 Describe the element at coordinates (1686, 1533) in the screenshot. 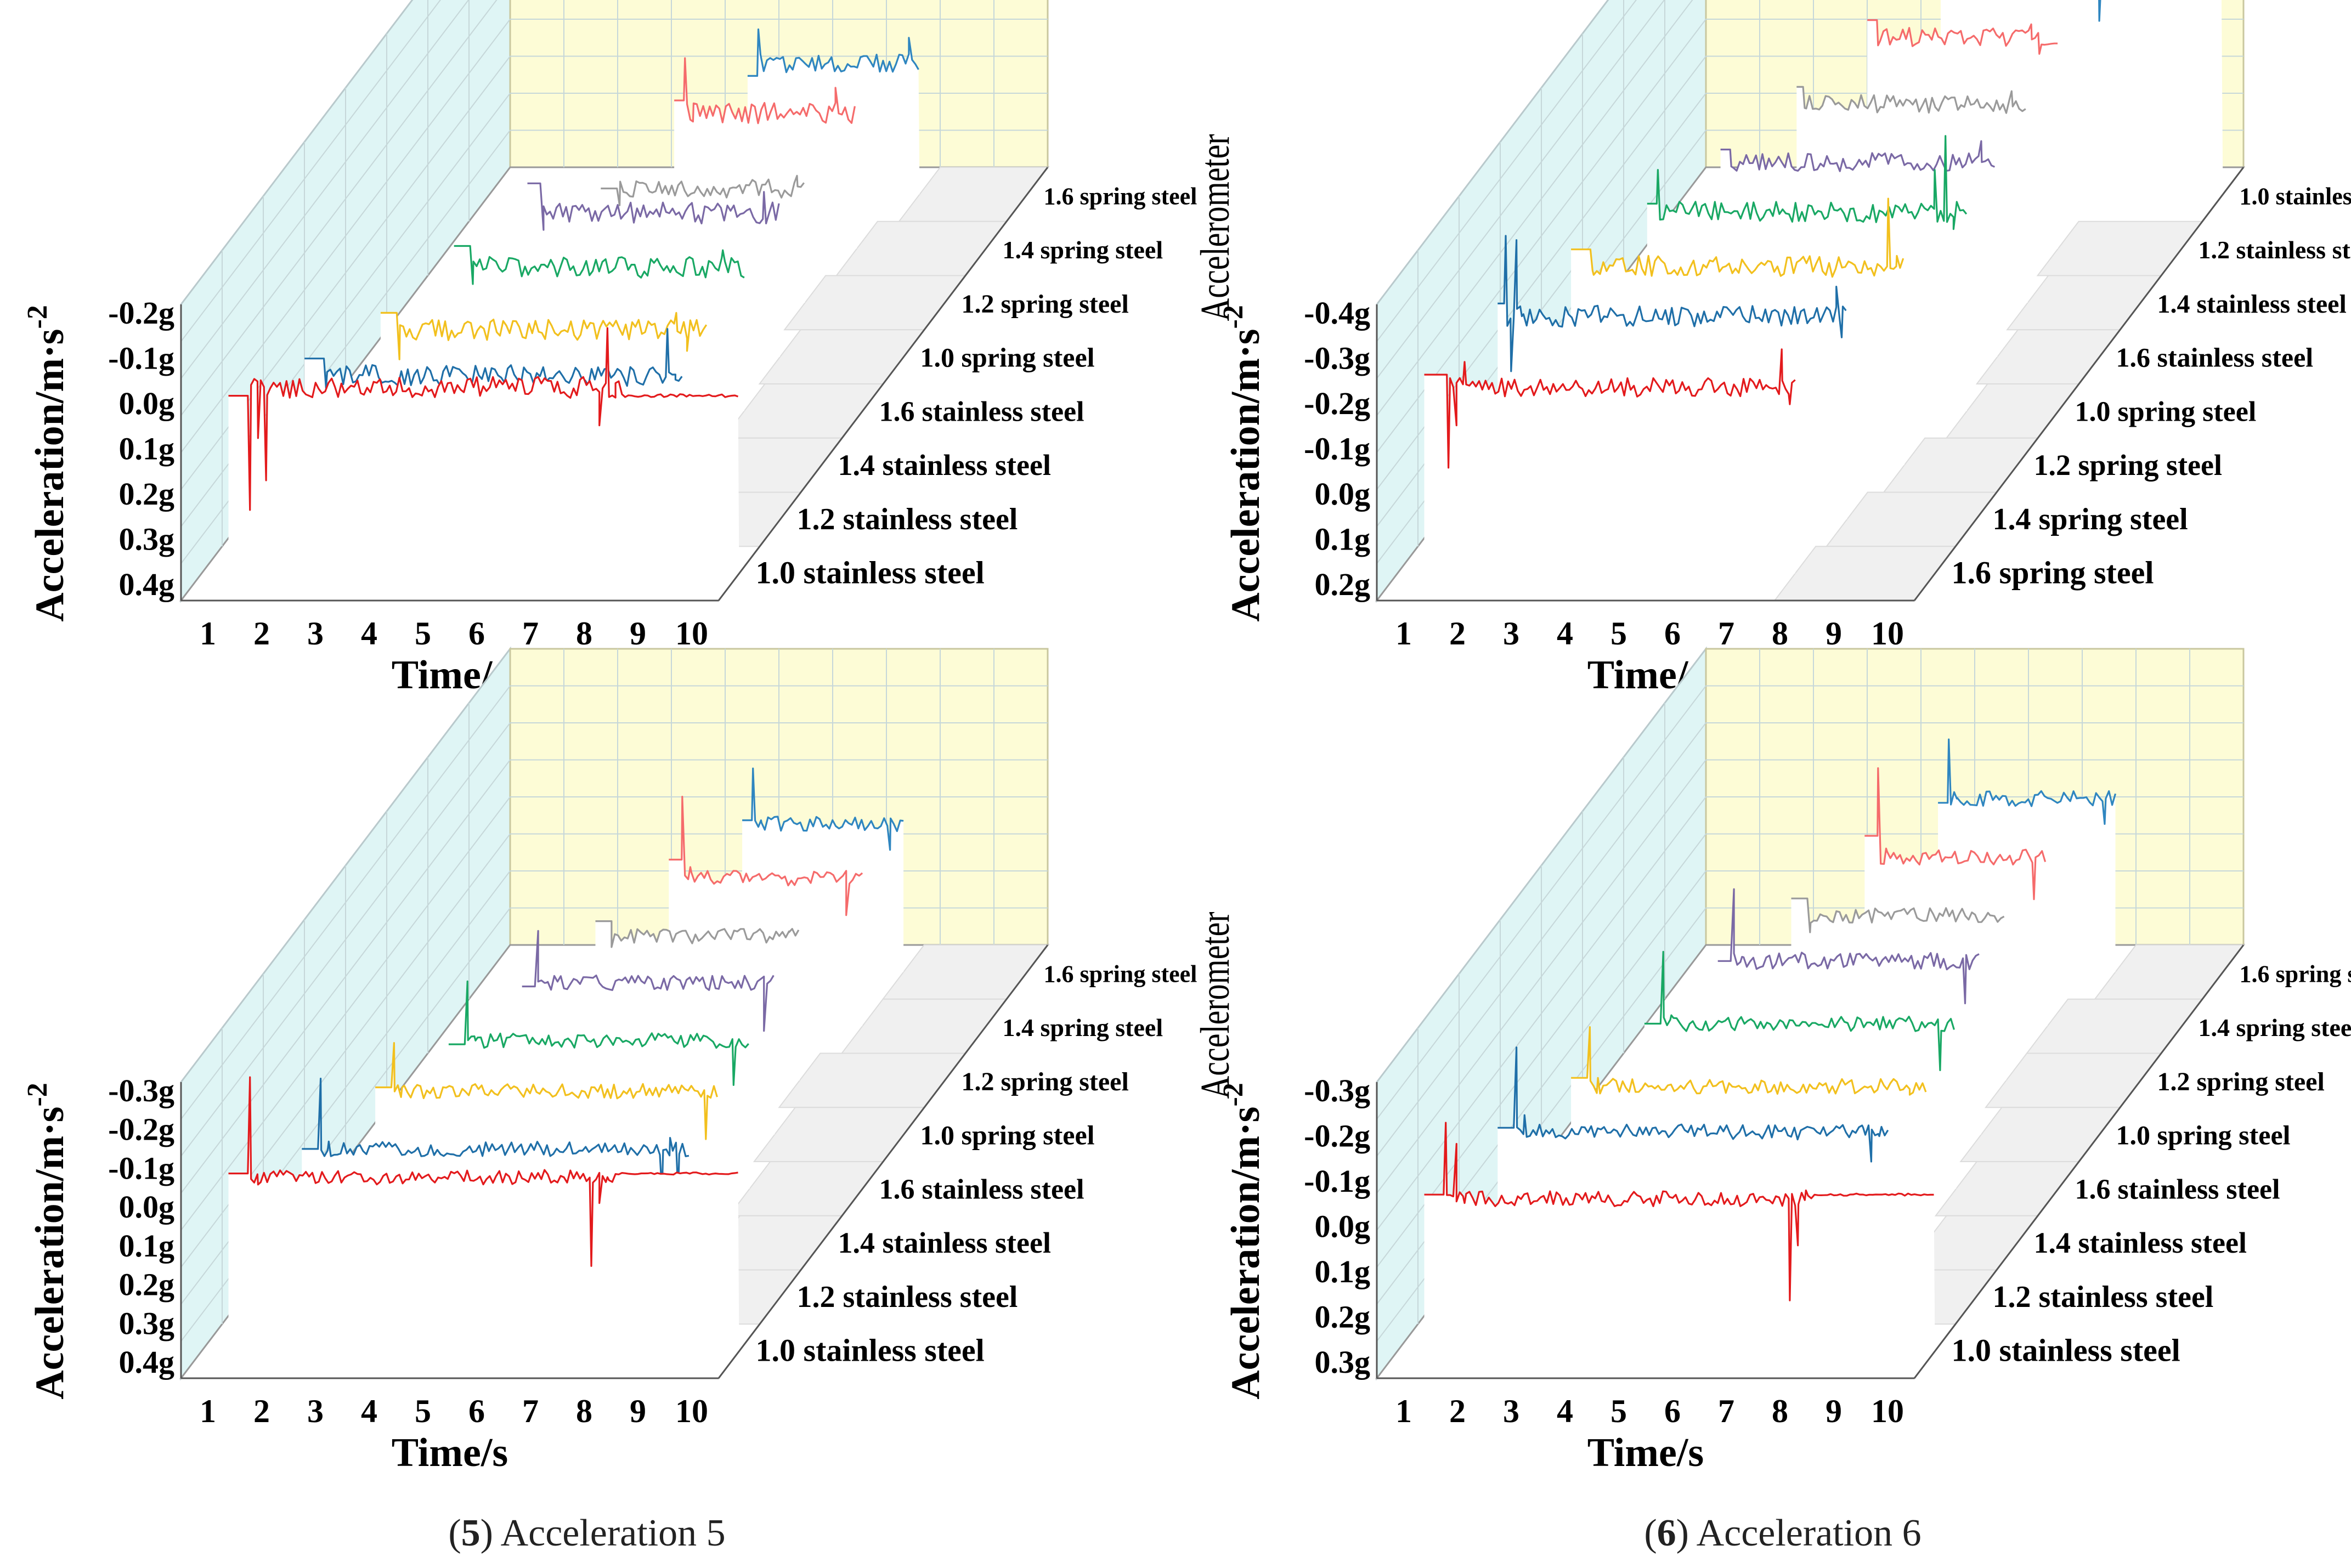

I see `caption-paren-close: )` at that location.